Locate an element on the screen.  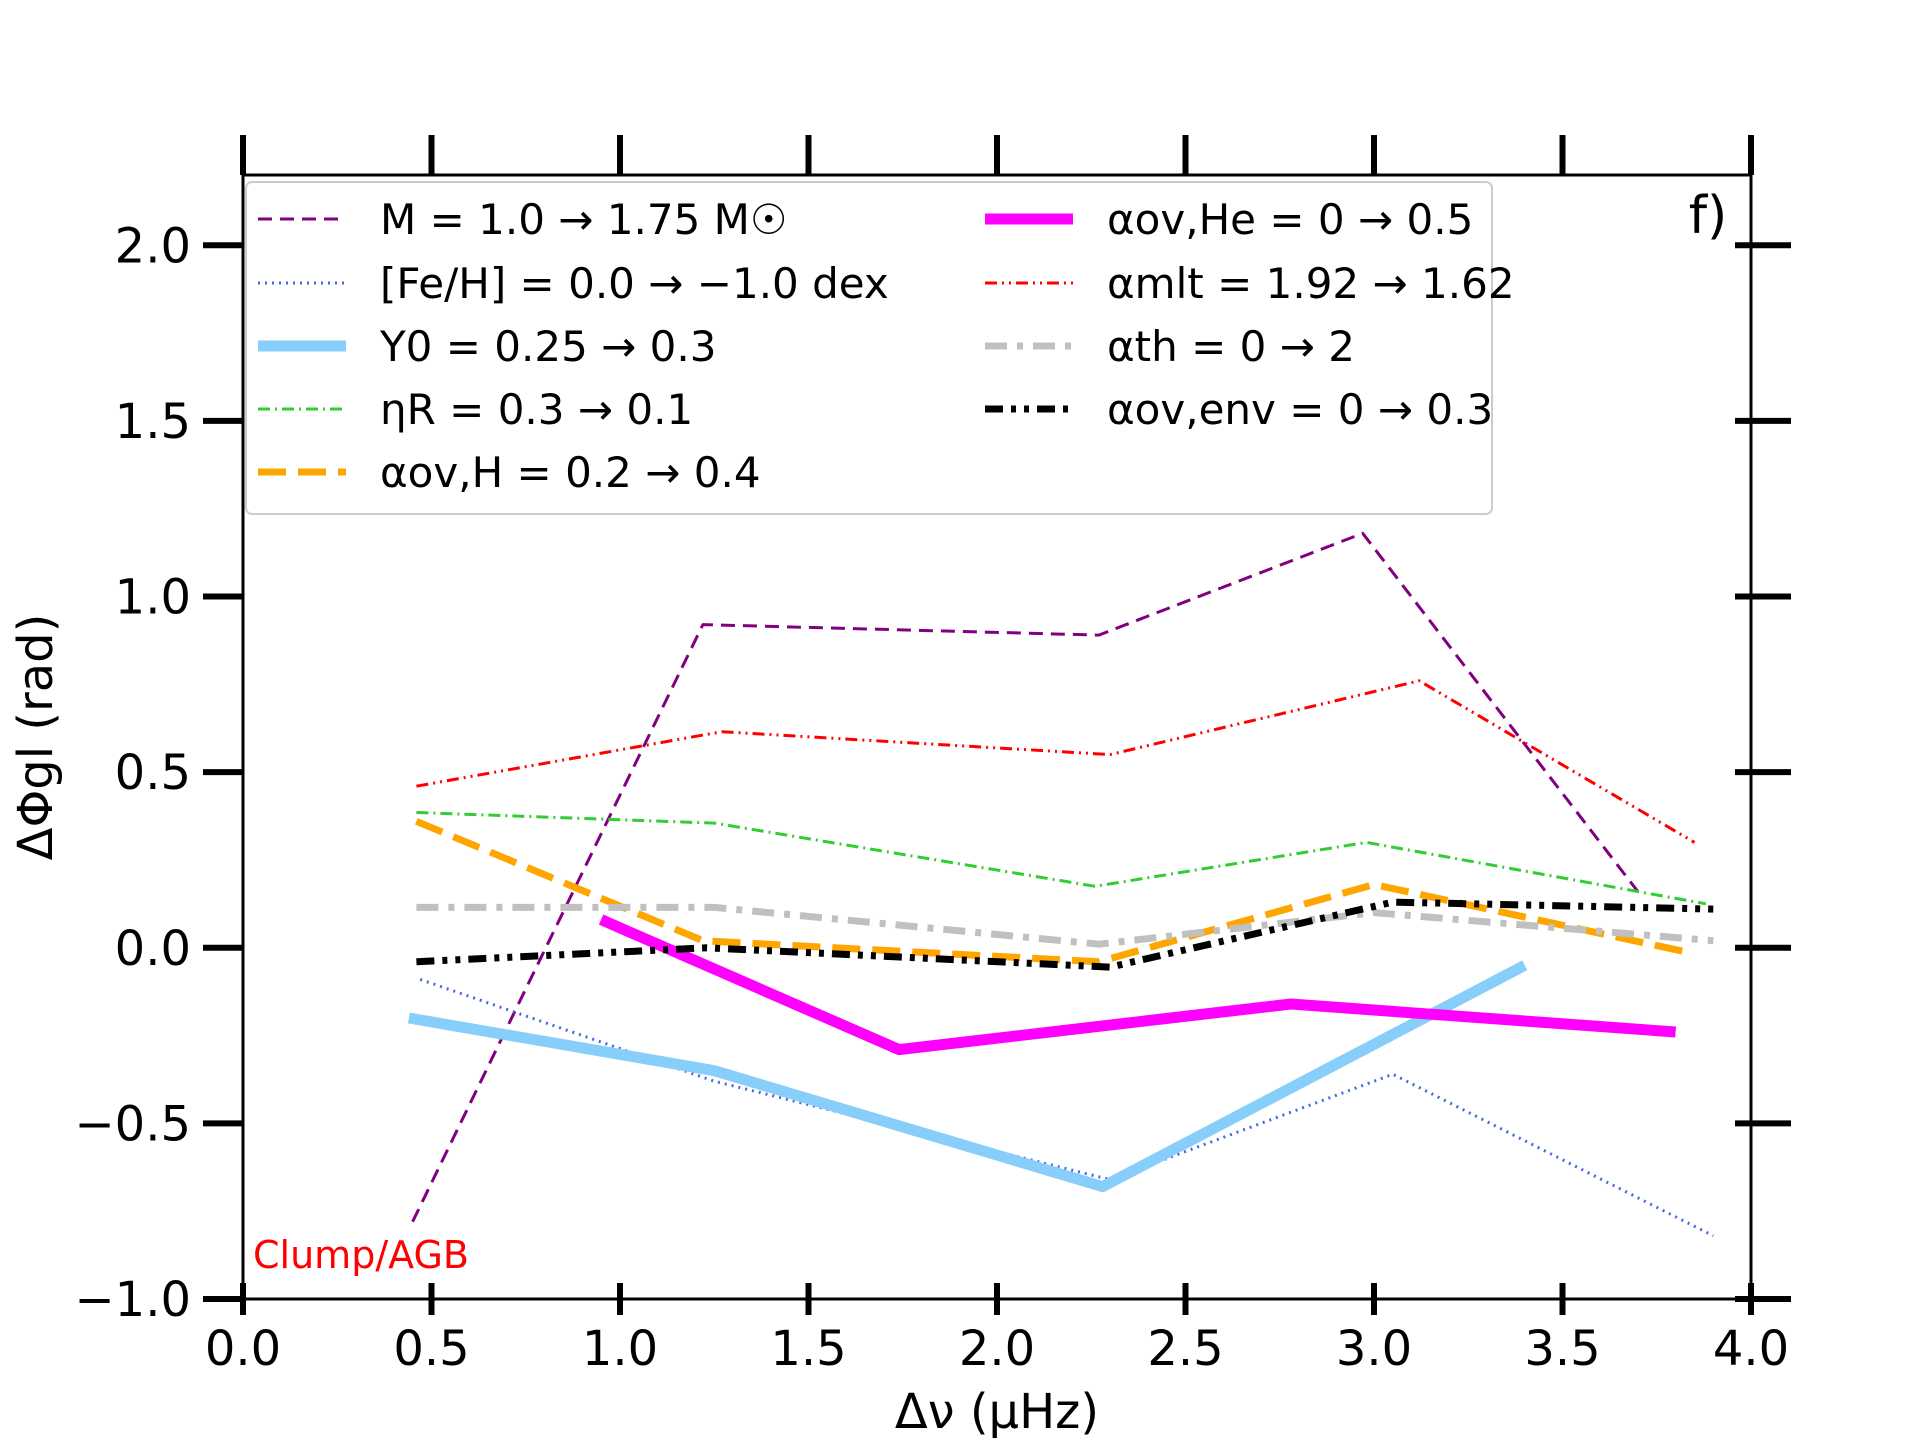
legend-label: Y0 = 0.25 → 0.3 is located at coordinates (547, 346).